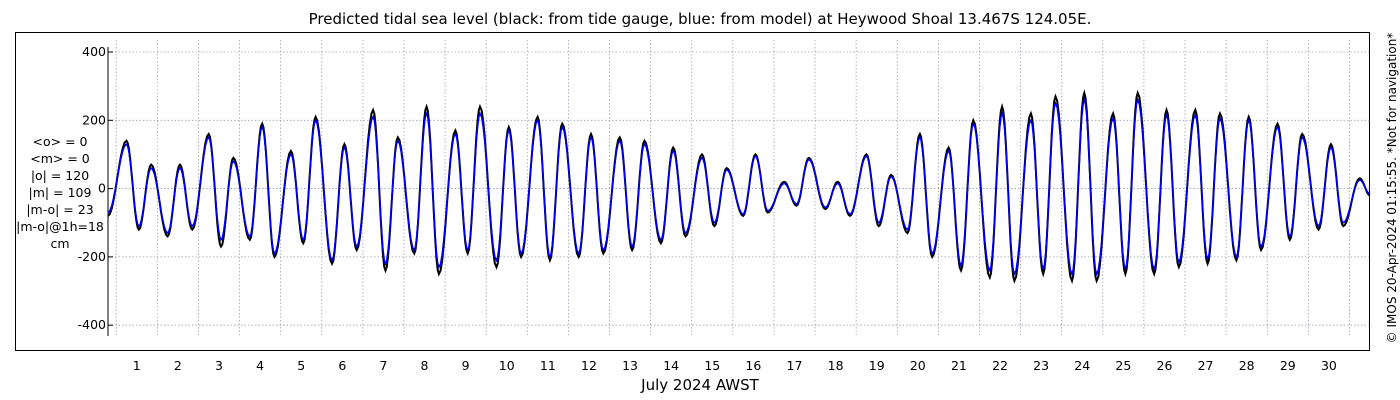 The width and height of the screenshot is (1400, 400). Describe the element at coordinates (700, 385) in the screenshot. I see `x-axis-label: July 2024 AWST` at that location.